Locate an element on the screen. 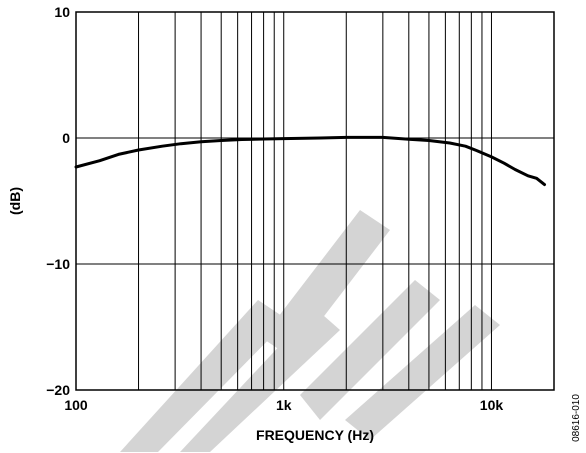  y-tick-label: 10 is located at coordinates (62, 12).